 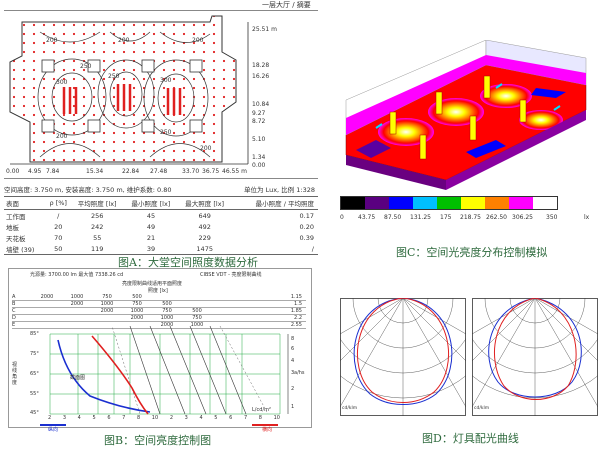 What do you see at coordinates (159, 318) in the screenshot?
I see `table-row: D 2000 1000 750 2.2` at bounding box center [159, 318].